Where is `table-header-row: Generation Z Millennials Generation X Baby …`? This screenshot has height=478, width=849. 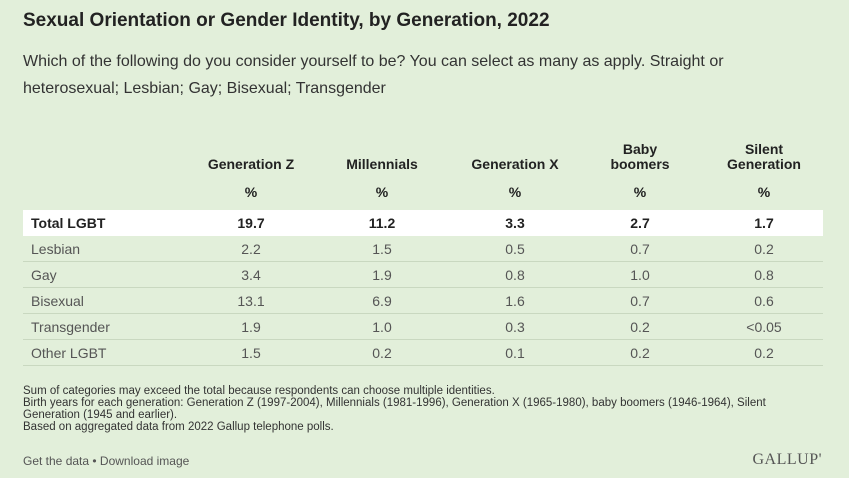
table-header-row: Generation Z Millennials Generation X Baby … is located at coordinates (423, 154).